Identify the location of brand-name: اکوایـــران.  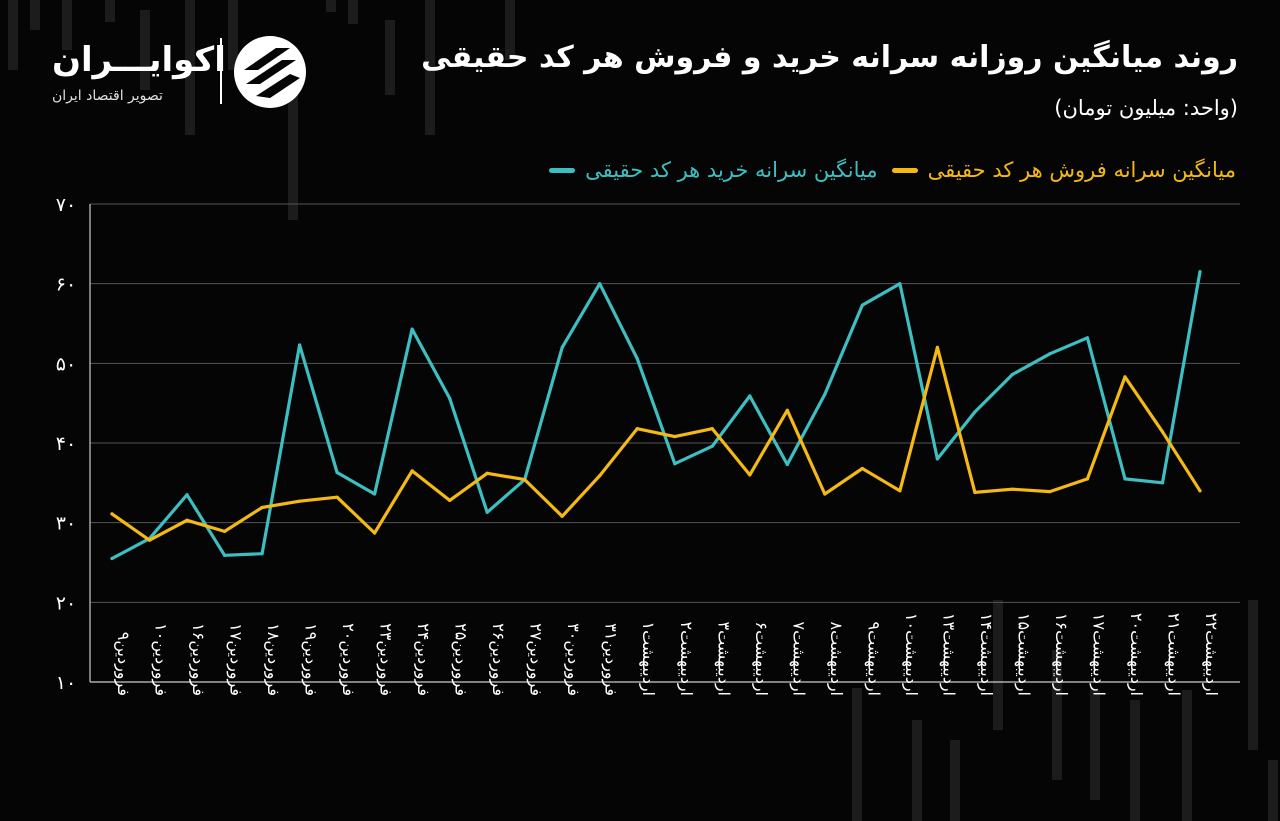
(139, 60).